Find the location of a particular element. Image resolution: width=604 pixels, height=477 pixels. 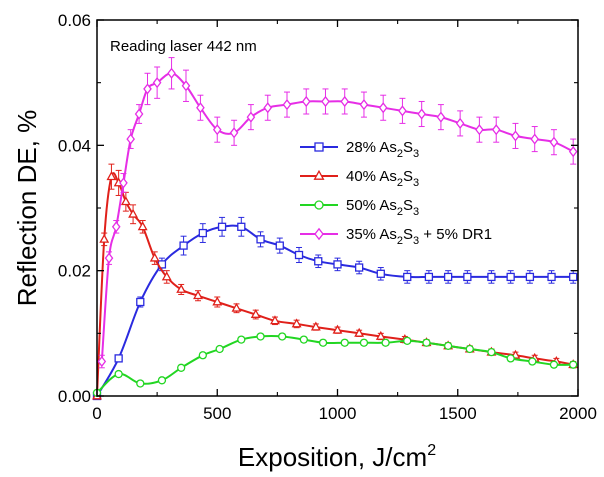

y-tick-label: 0.02 is located at coordinates (74, 271).